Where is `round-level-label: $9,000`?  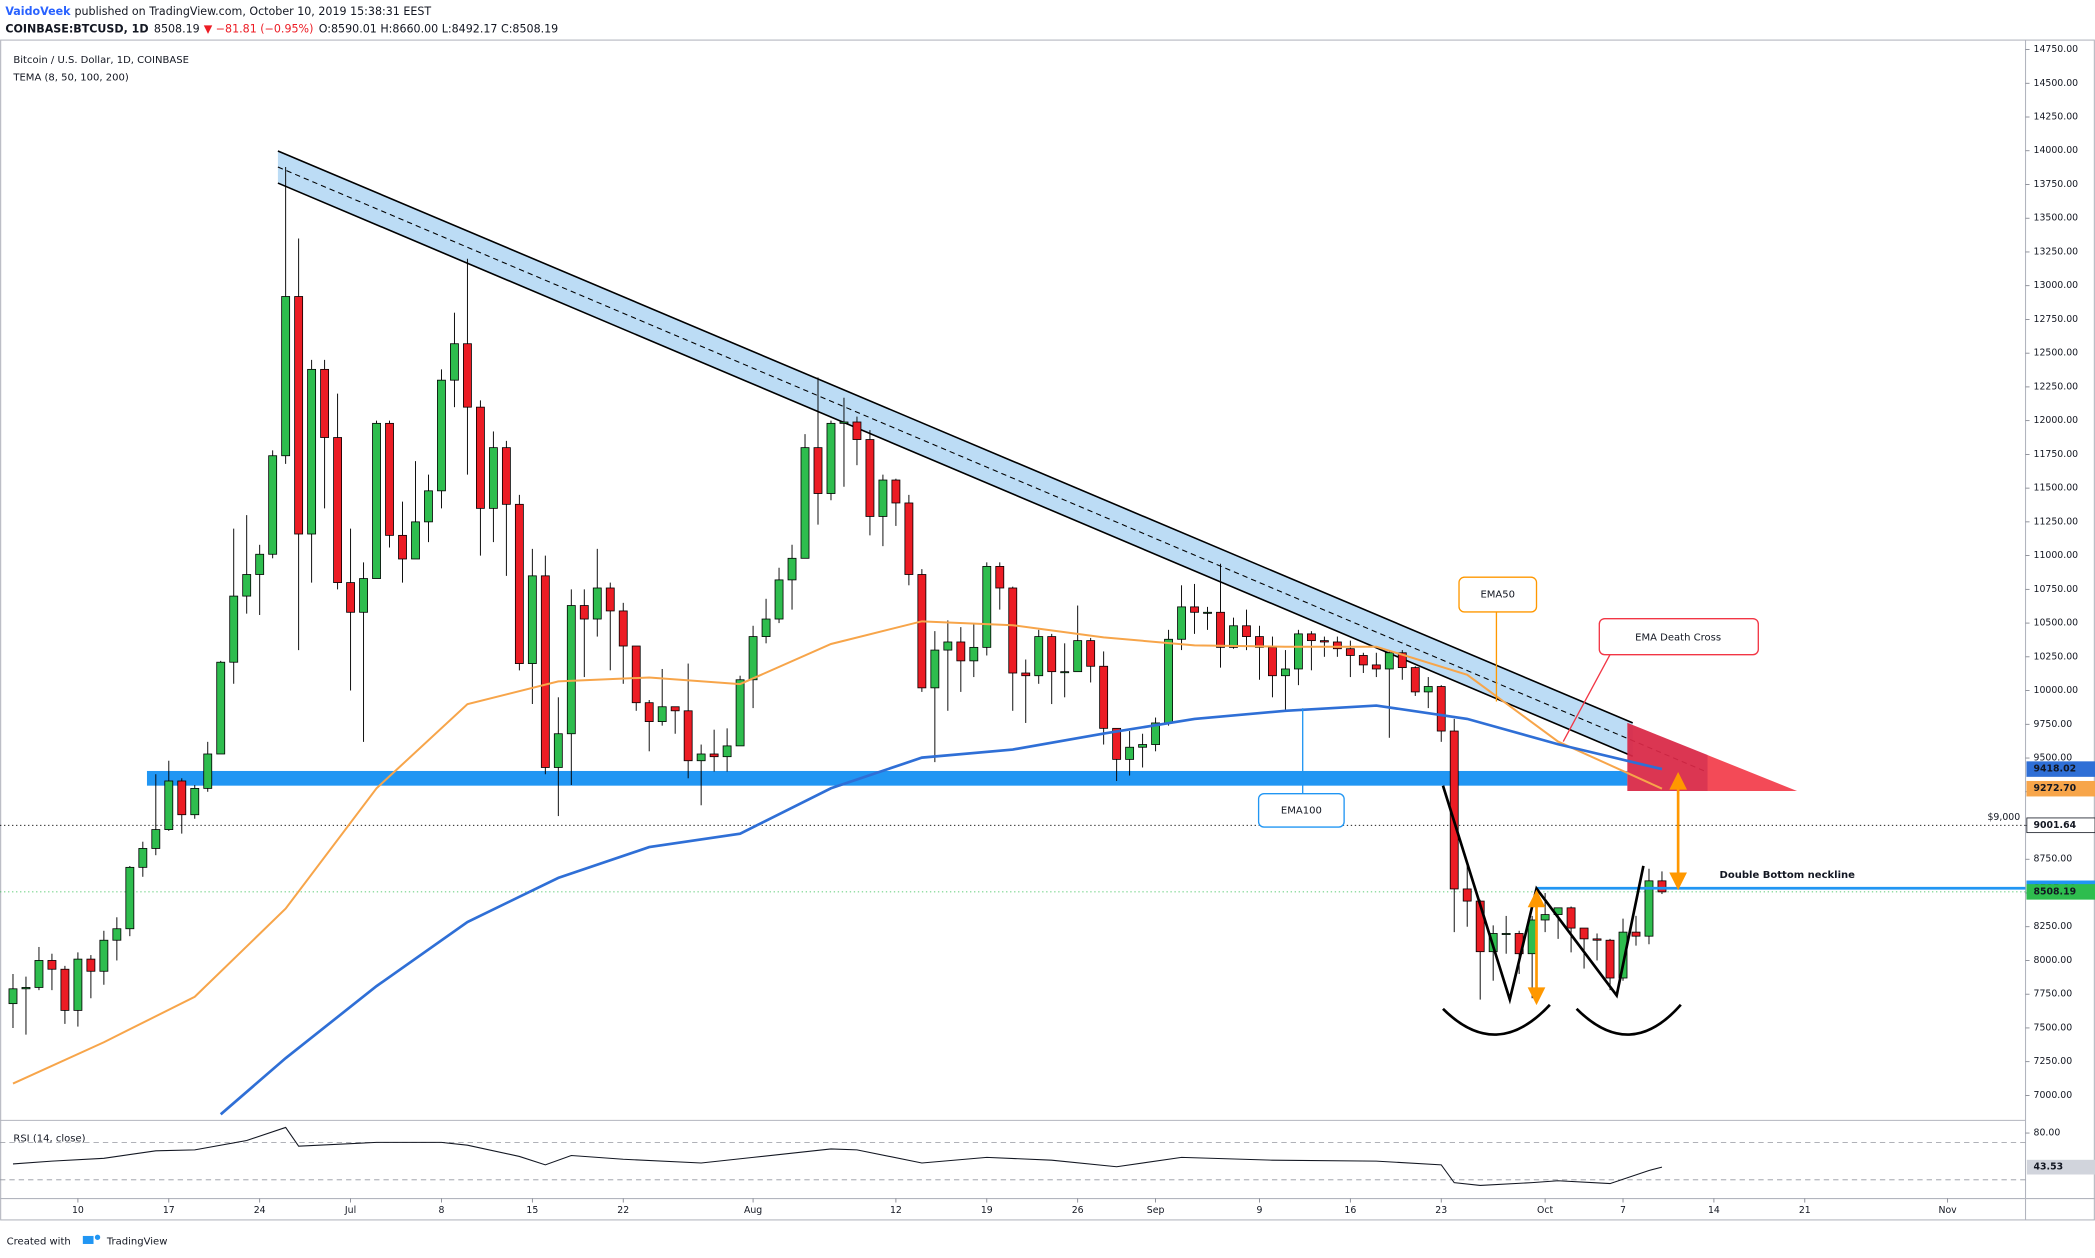
round-level-label: $9,000 is located at coordinates (2003, 817).